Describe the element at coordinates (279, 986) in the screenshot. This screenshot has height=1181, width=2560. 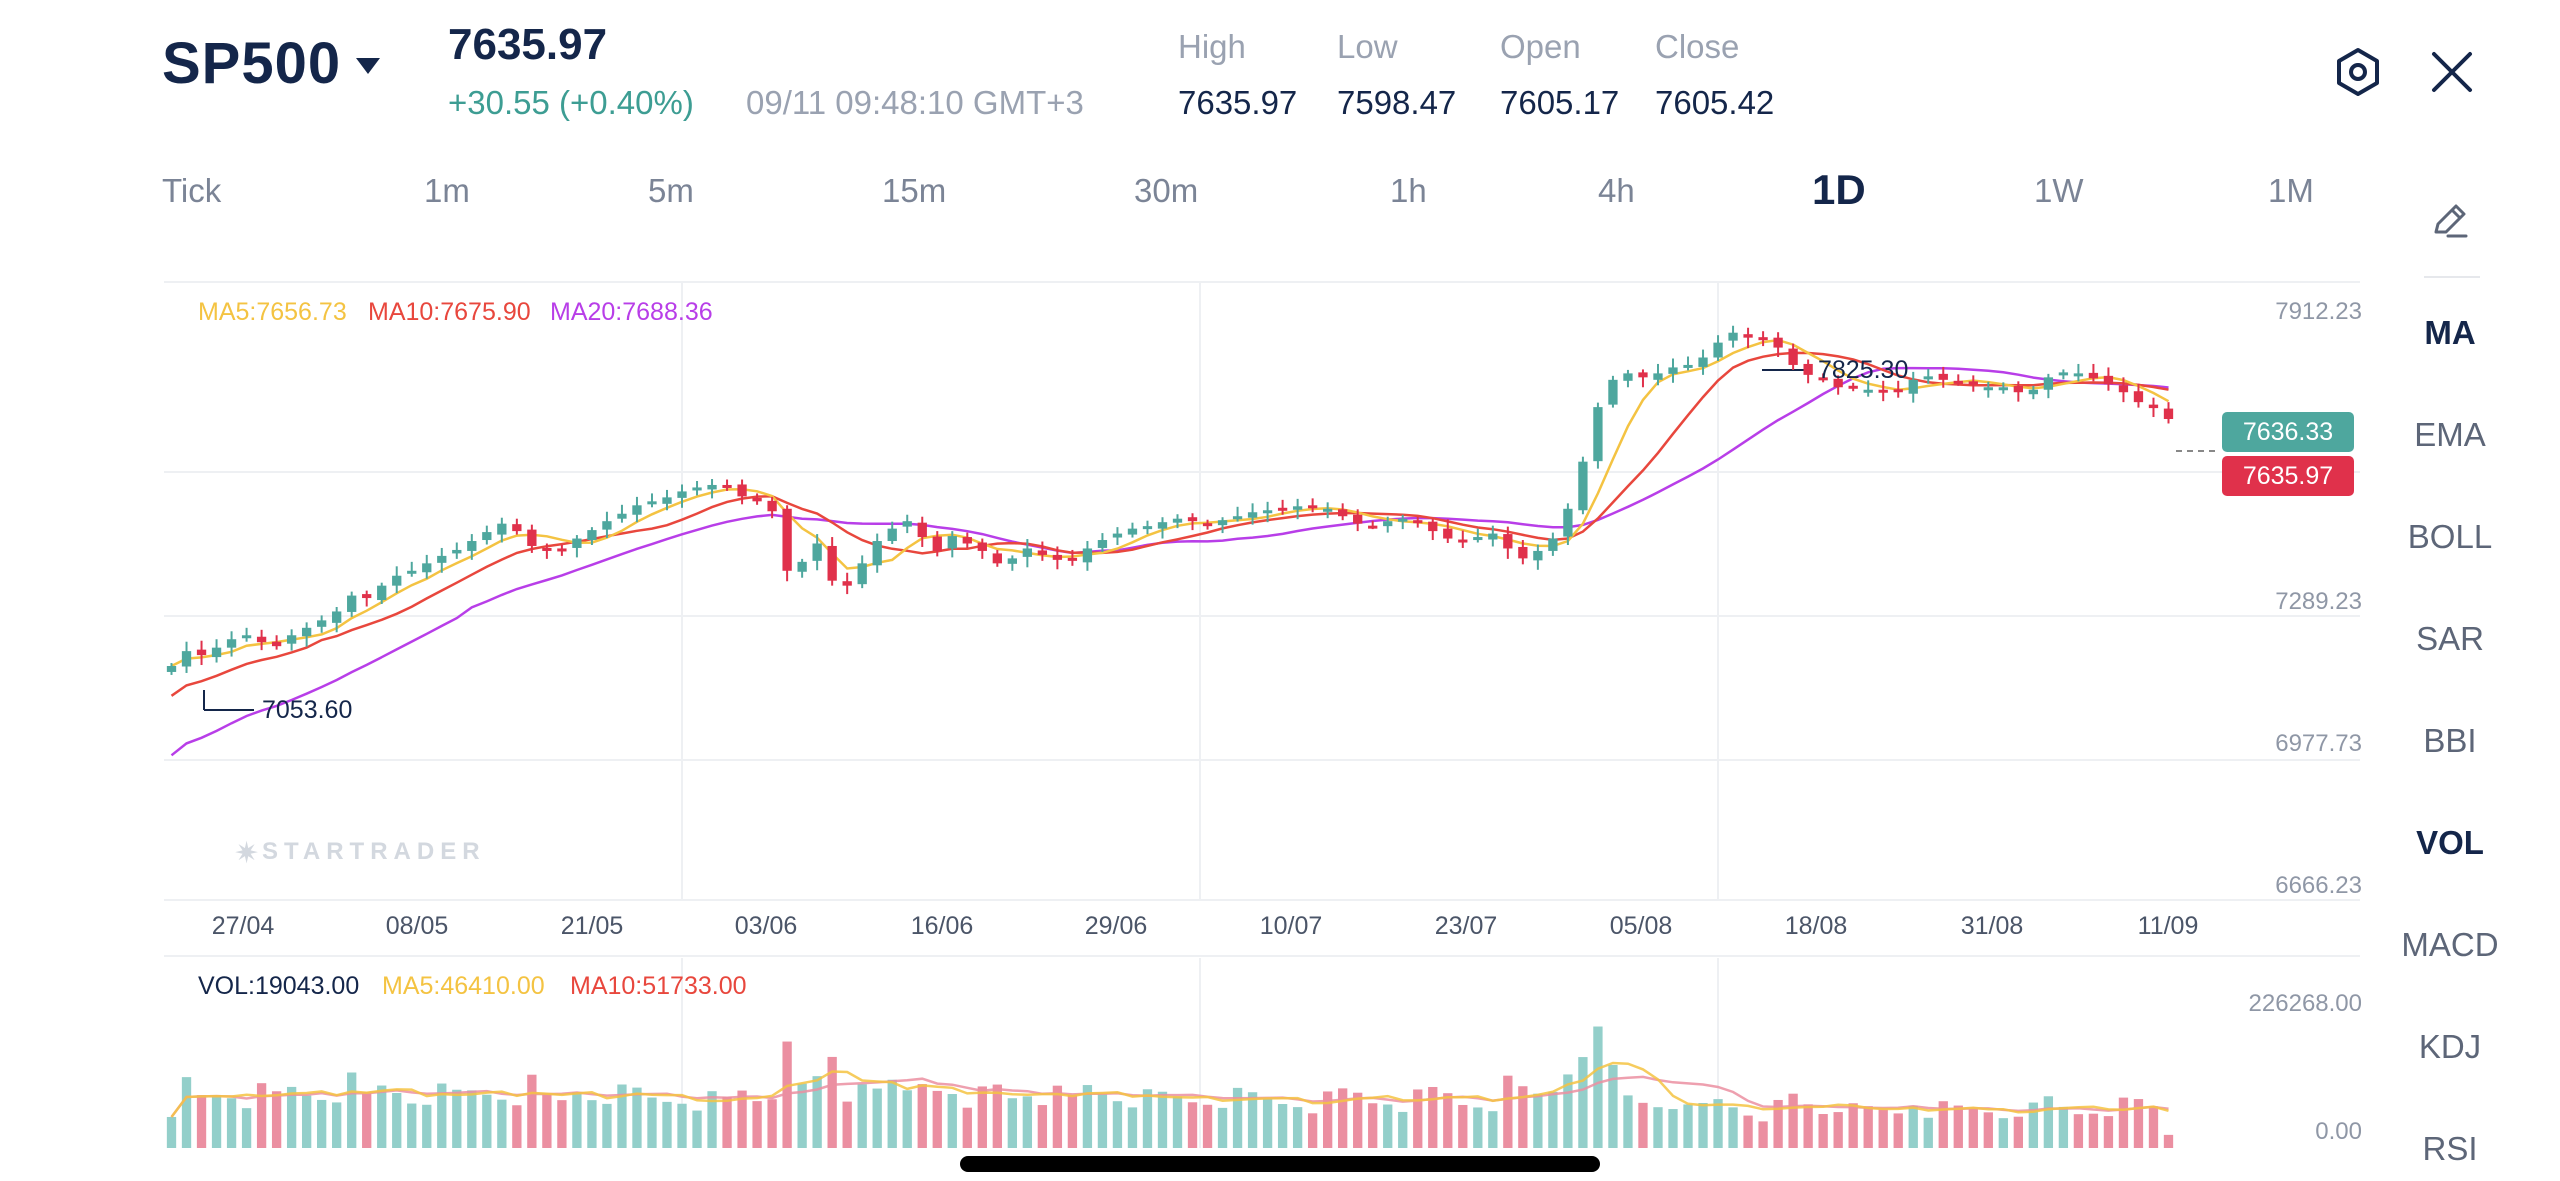
I see `volume-legend-vol: VOL:19043.00` at that location.